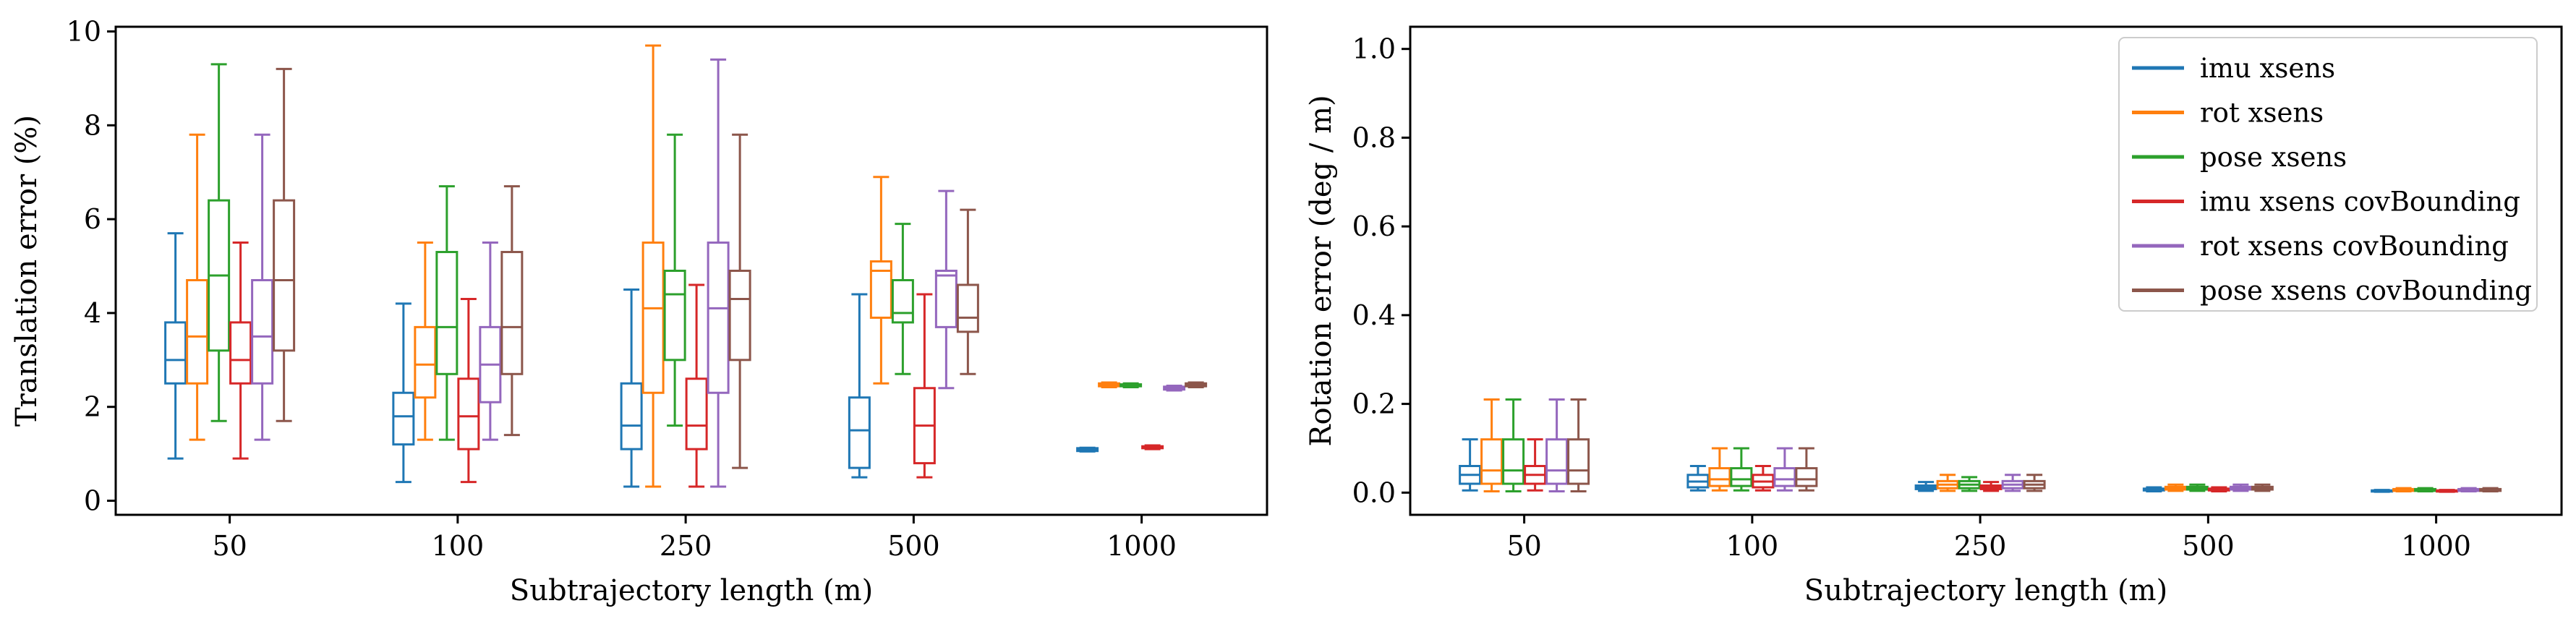 This screenshot has width=2576, height=624. I want to click on legend-frame, so click(2328, 174).